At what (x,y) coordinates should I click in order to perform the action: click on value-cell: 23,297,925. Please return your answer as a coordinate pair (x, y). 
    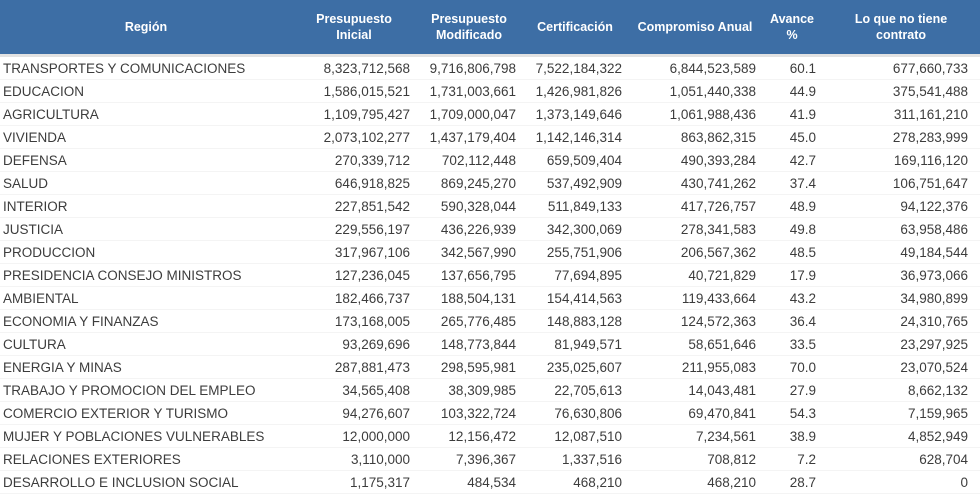
    Looking at the image, I should click on (934, 344).